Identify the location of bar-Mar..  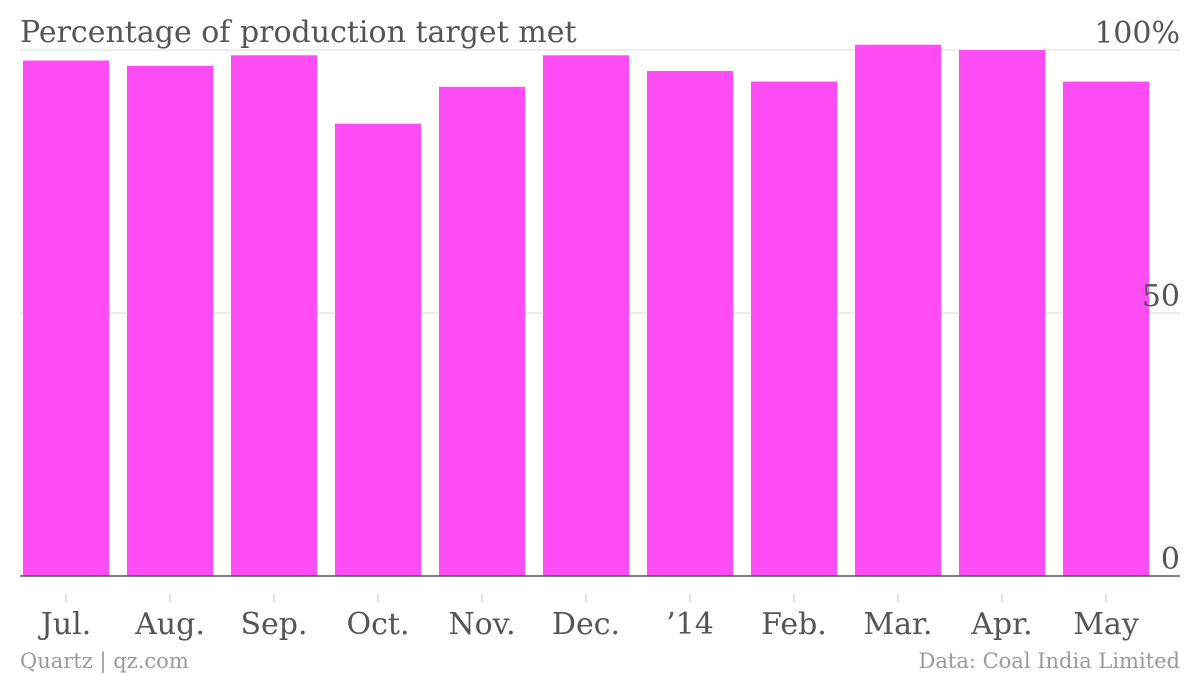
(898, 310).